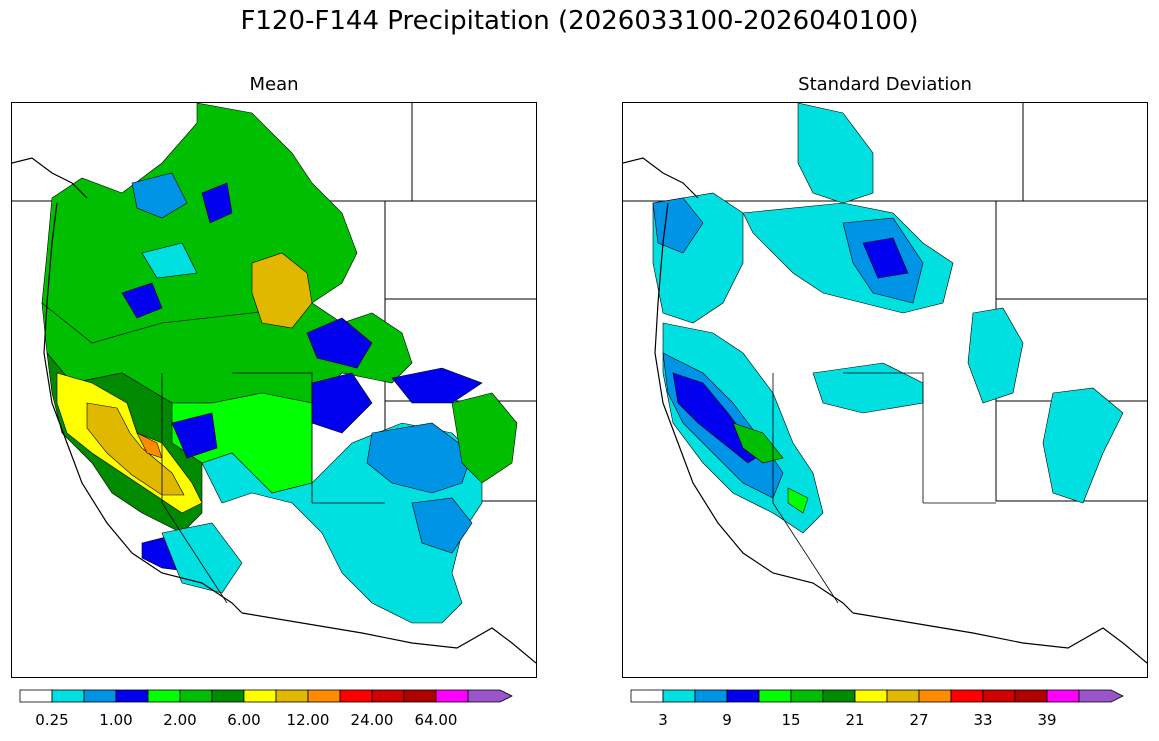 The image size is (1159, 741). I want to click on mean-tick-label: 12.00, so click(308, 720).